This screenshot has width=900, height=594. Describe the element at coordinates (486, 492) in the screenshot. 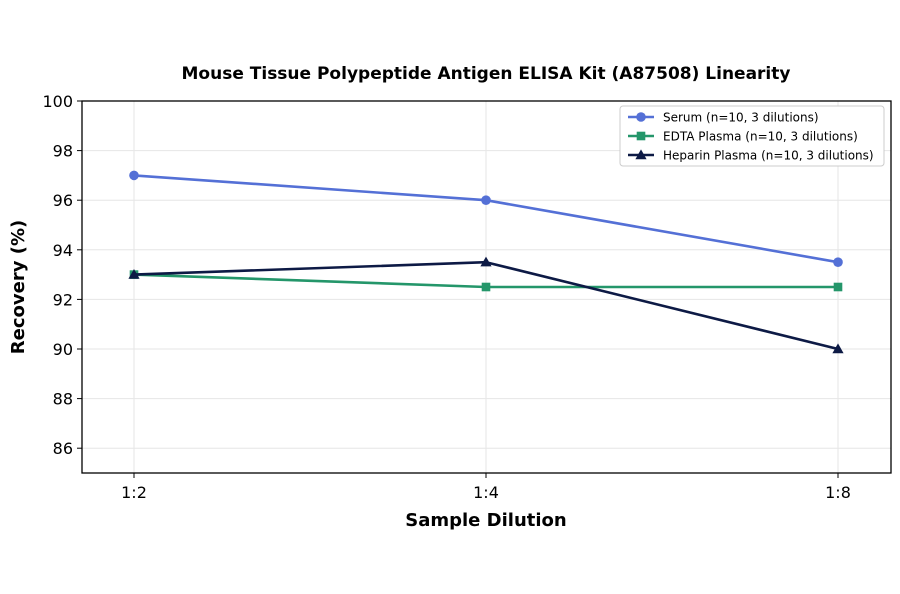

I see `x-tick-label: 1:4` at that location.